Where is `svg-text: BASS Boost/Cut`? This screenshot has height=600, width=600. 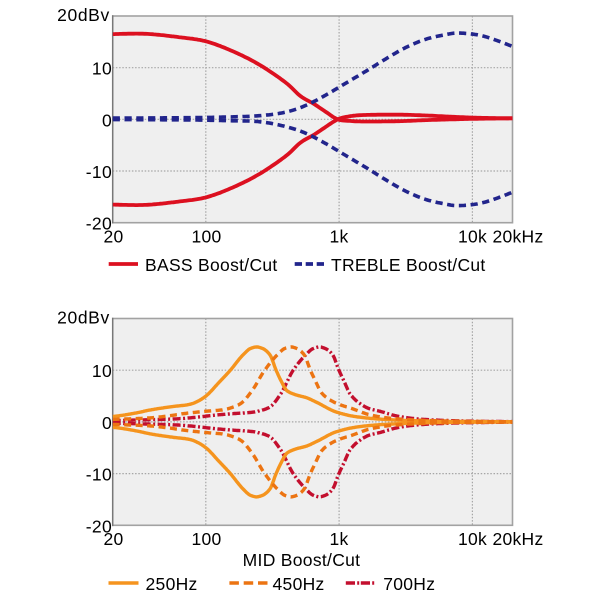
svg-text: BASS Boost/Cut is located at coordinates (211, 265).